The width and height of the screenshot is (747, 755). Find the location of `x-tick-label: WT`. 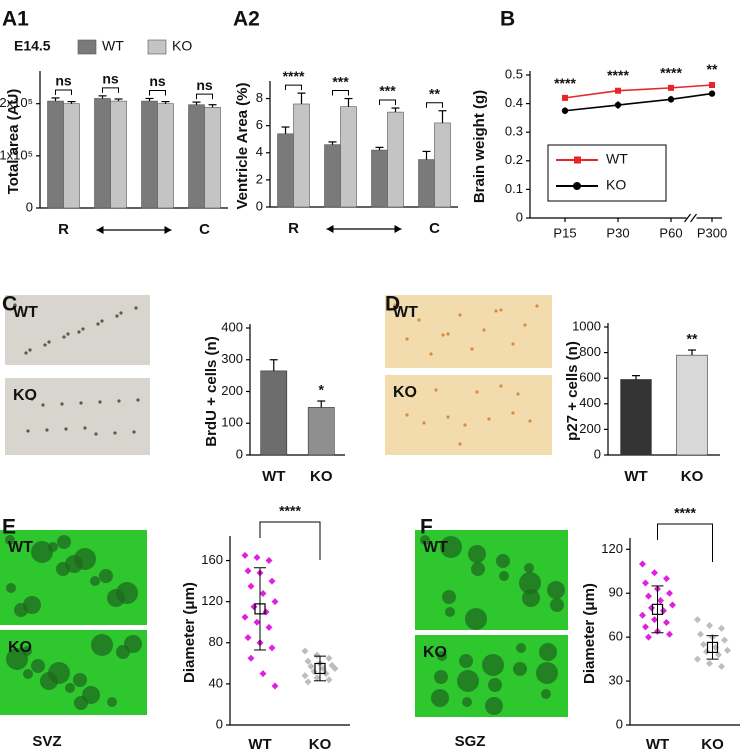

x-tick-label: WT is located at coordinates (657, 743).